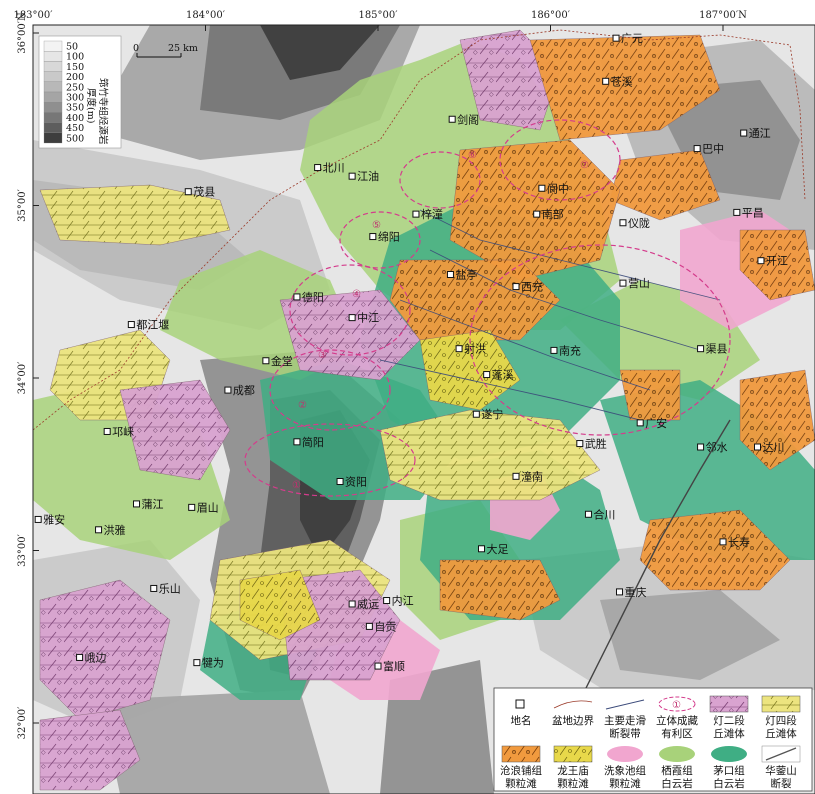  Describe the element at coordinates (755, 133) in the screenshot. I see `place-marker: 通江` at that location.